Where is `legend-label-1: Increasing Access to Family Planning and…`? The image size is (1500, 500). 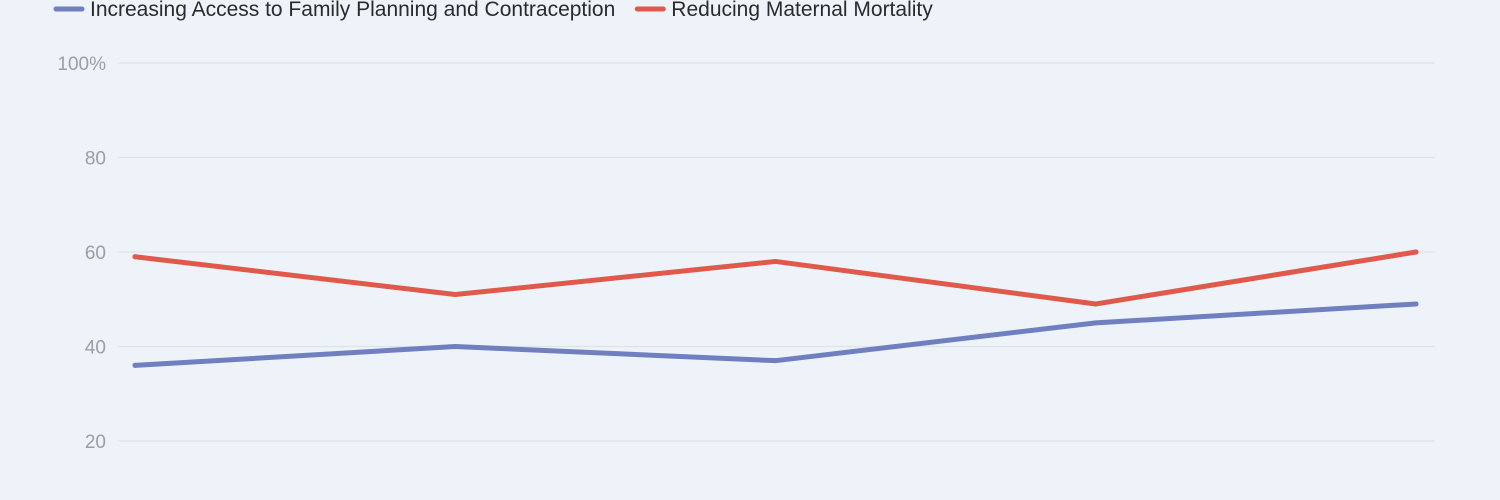 legend-label-1: Increasing Access to Family Planning and… is located at coordinates (352, 10).